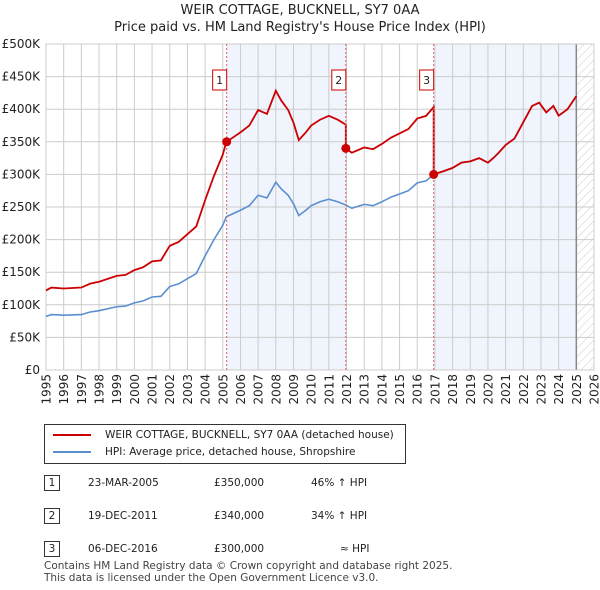  What do you see at coordinates (72, 452) in the screenshot?
I see `hpi-line-swatch` at bounding box center [72, 452].